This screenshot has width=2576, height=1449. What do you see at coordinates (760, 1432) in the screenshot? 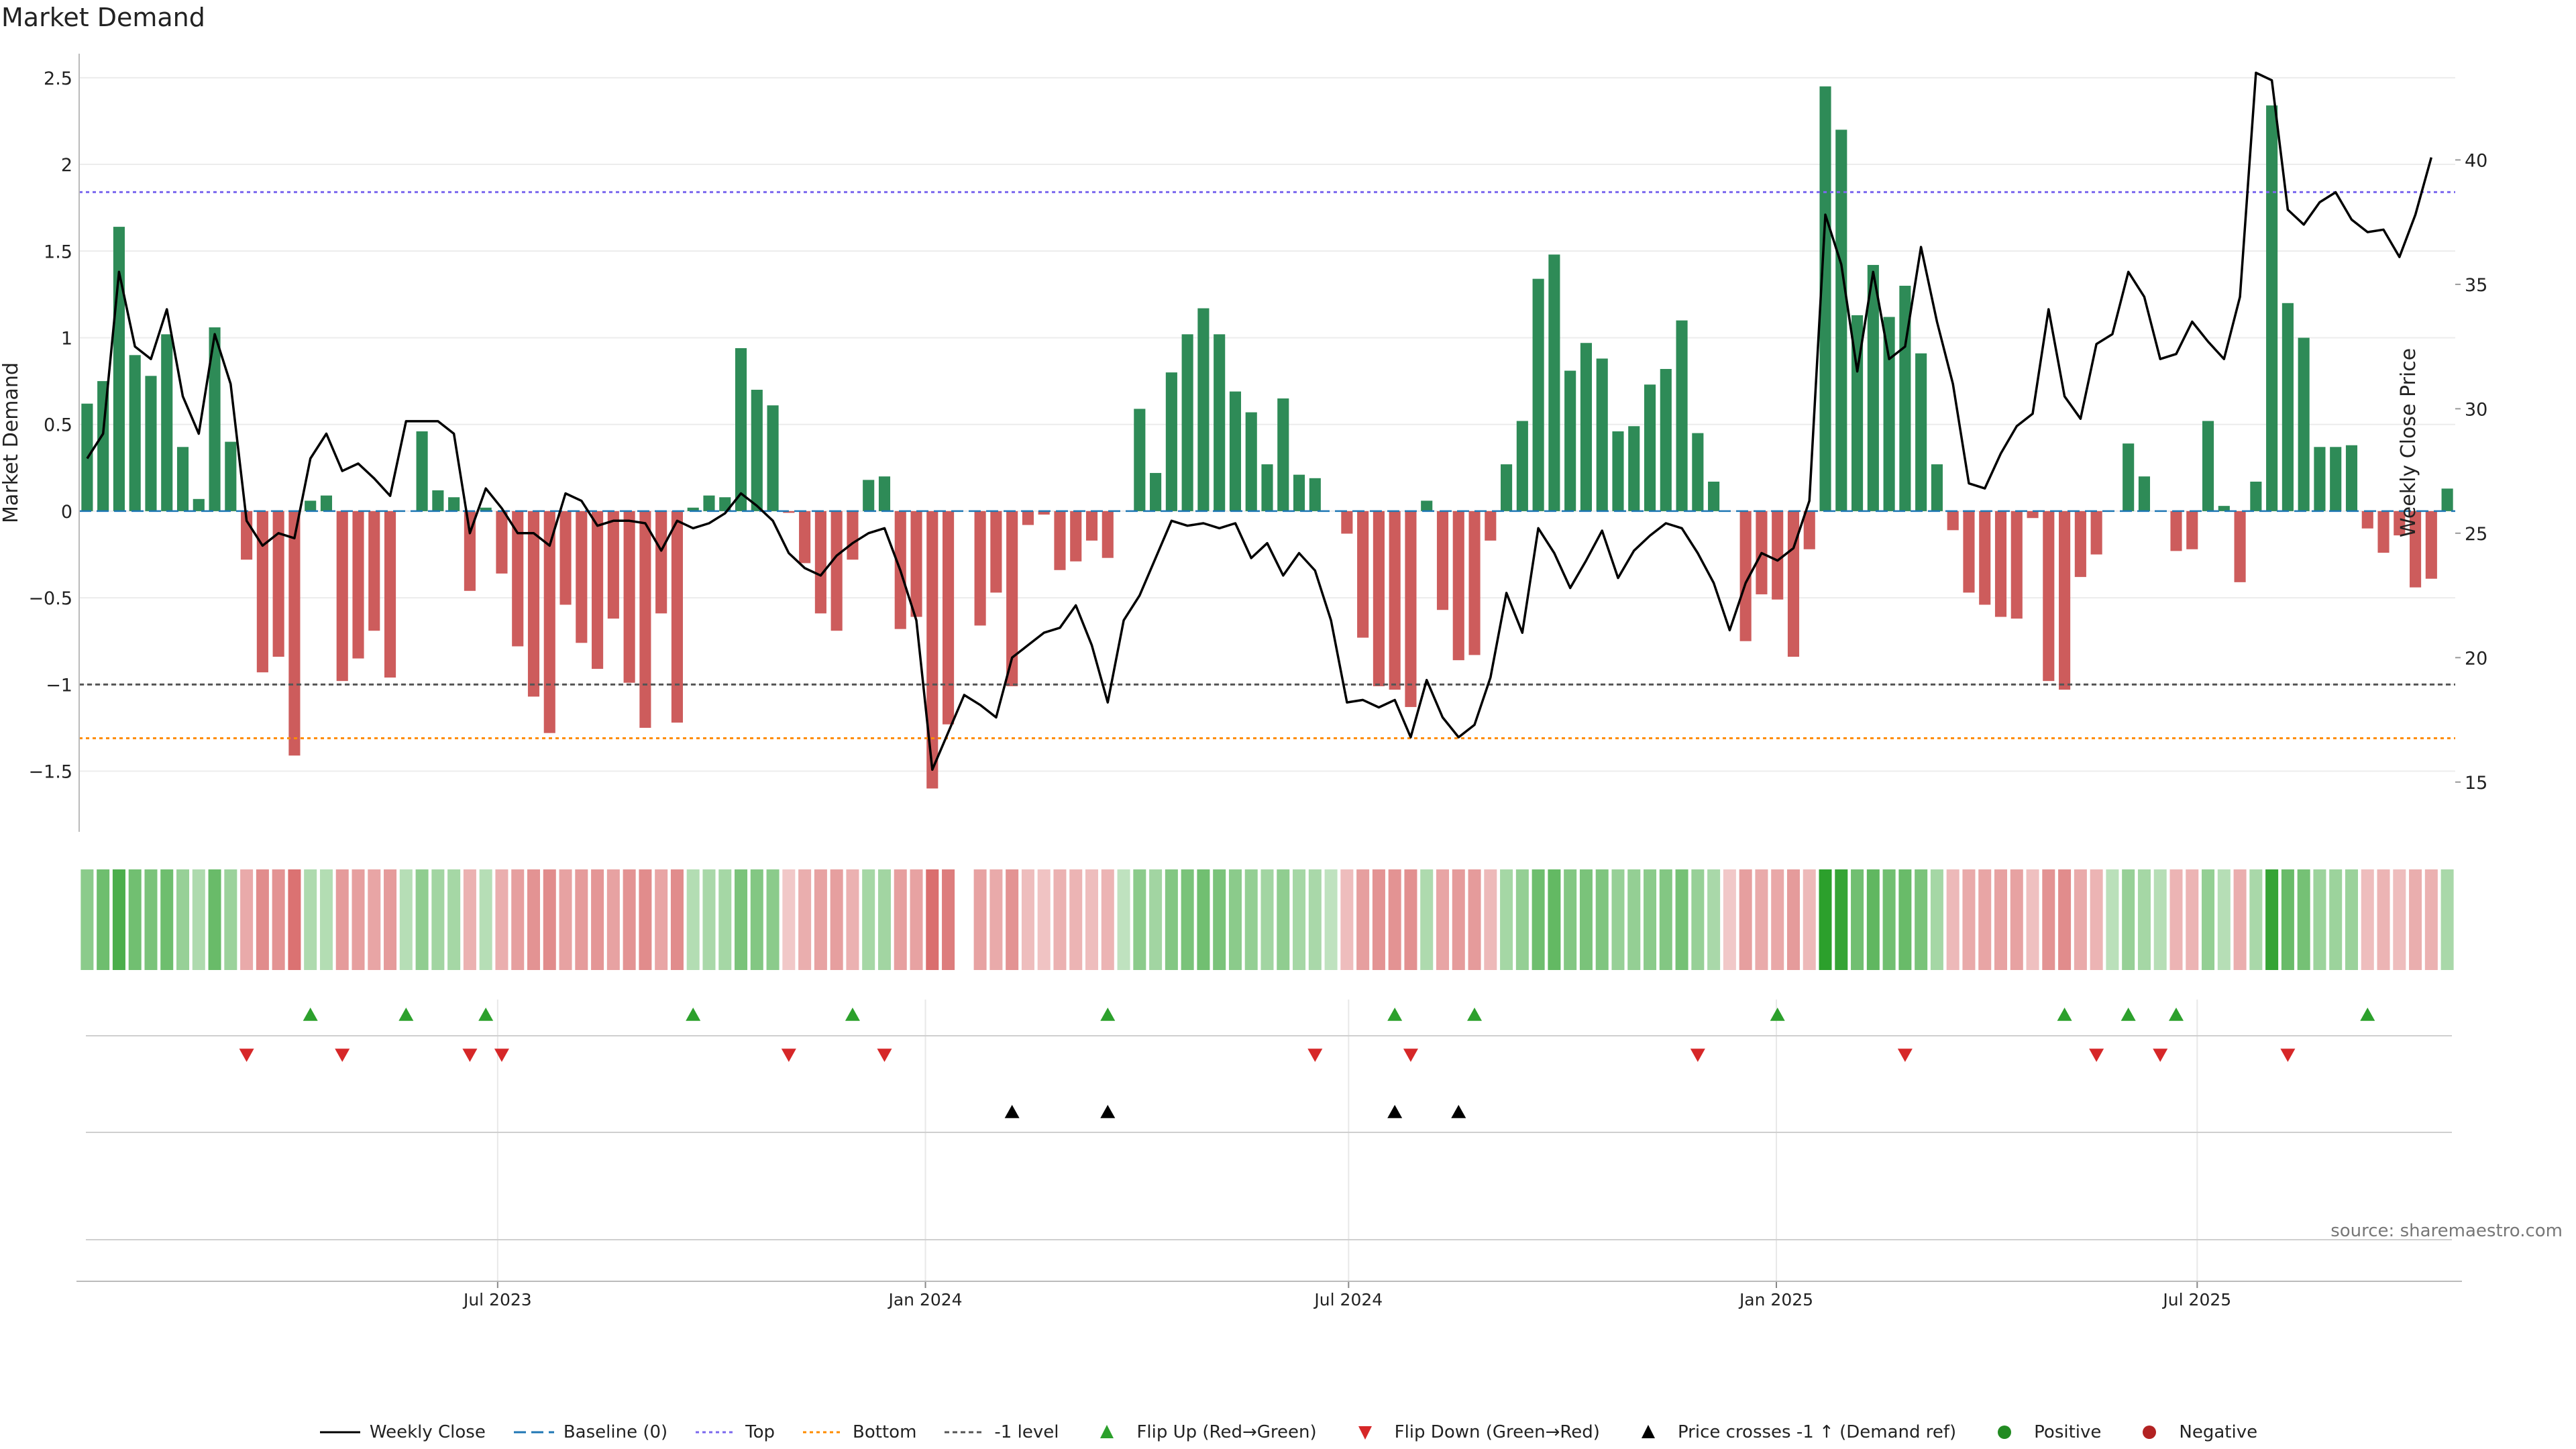
I see `legend-label: Top` at bounding box center [760, 1432].